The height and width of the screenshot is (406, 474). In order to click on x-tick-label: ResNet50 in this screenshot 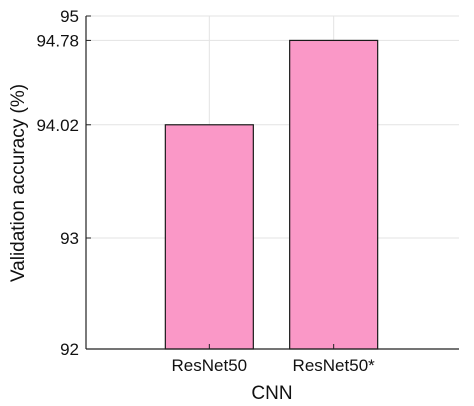, I will do `click(210, 365)`.